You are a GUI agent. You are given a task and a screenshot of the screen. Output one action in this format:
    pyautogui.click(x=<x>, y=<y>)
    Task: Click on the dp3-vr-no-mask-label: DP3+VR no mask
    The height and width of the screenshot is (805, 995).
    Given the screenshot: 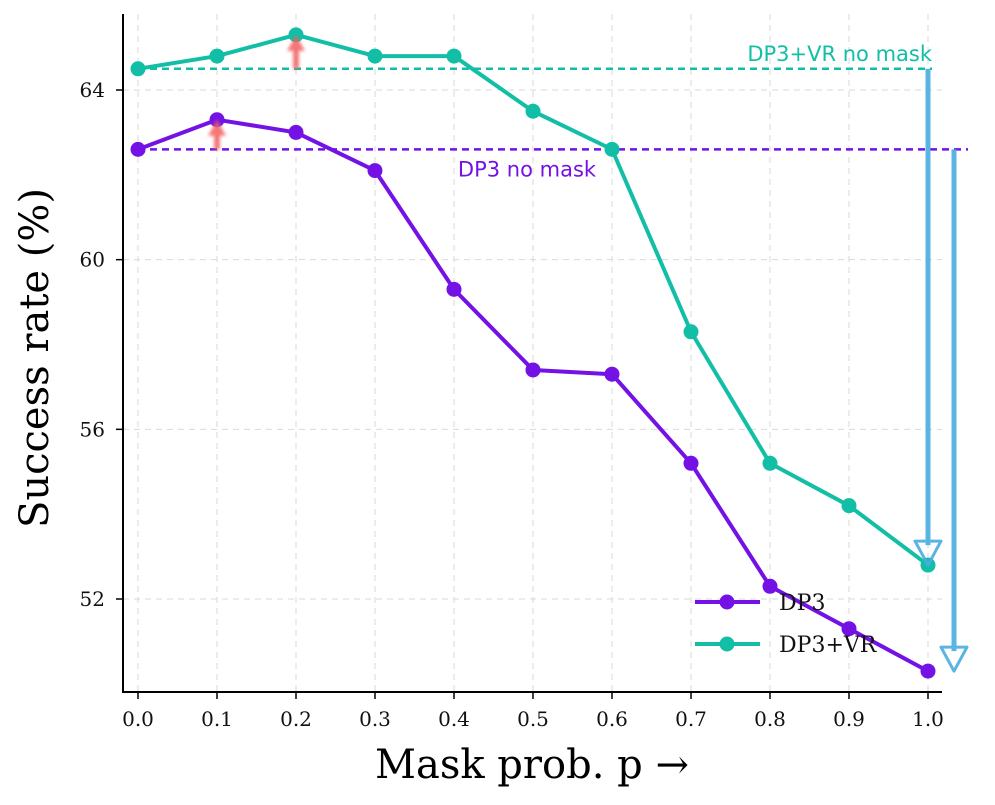 What is the action you would take?
    pyautogui.click(x=840, y=54)
    